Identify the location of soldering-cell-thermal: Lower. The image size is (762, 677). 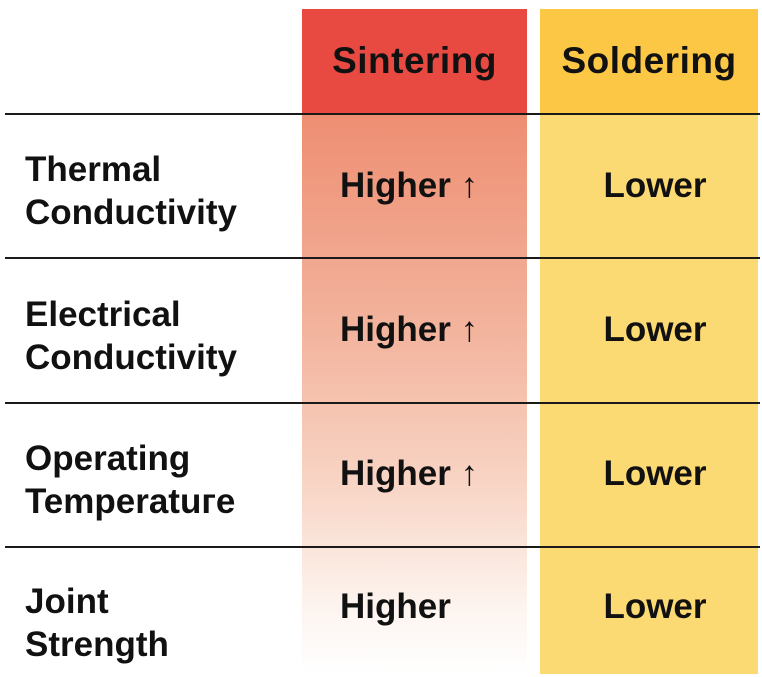
(655, 185).